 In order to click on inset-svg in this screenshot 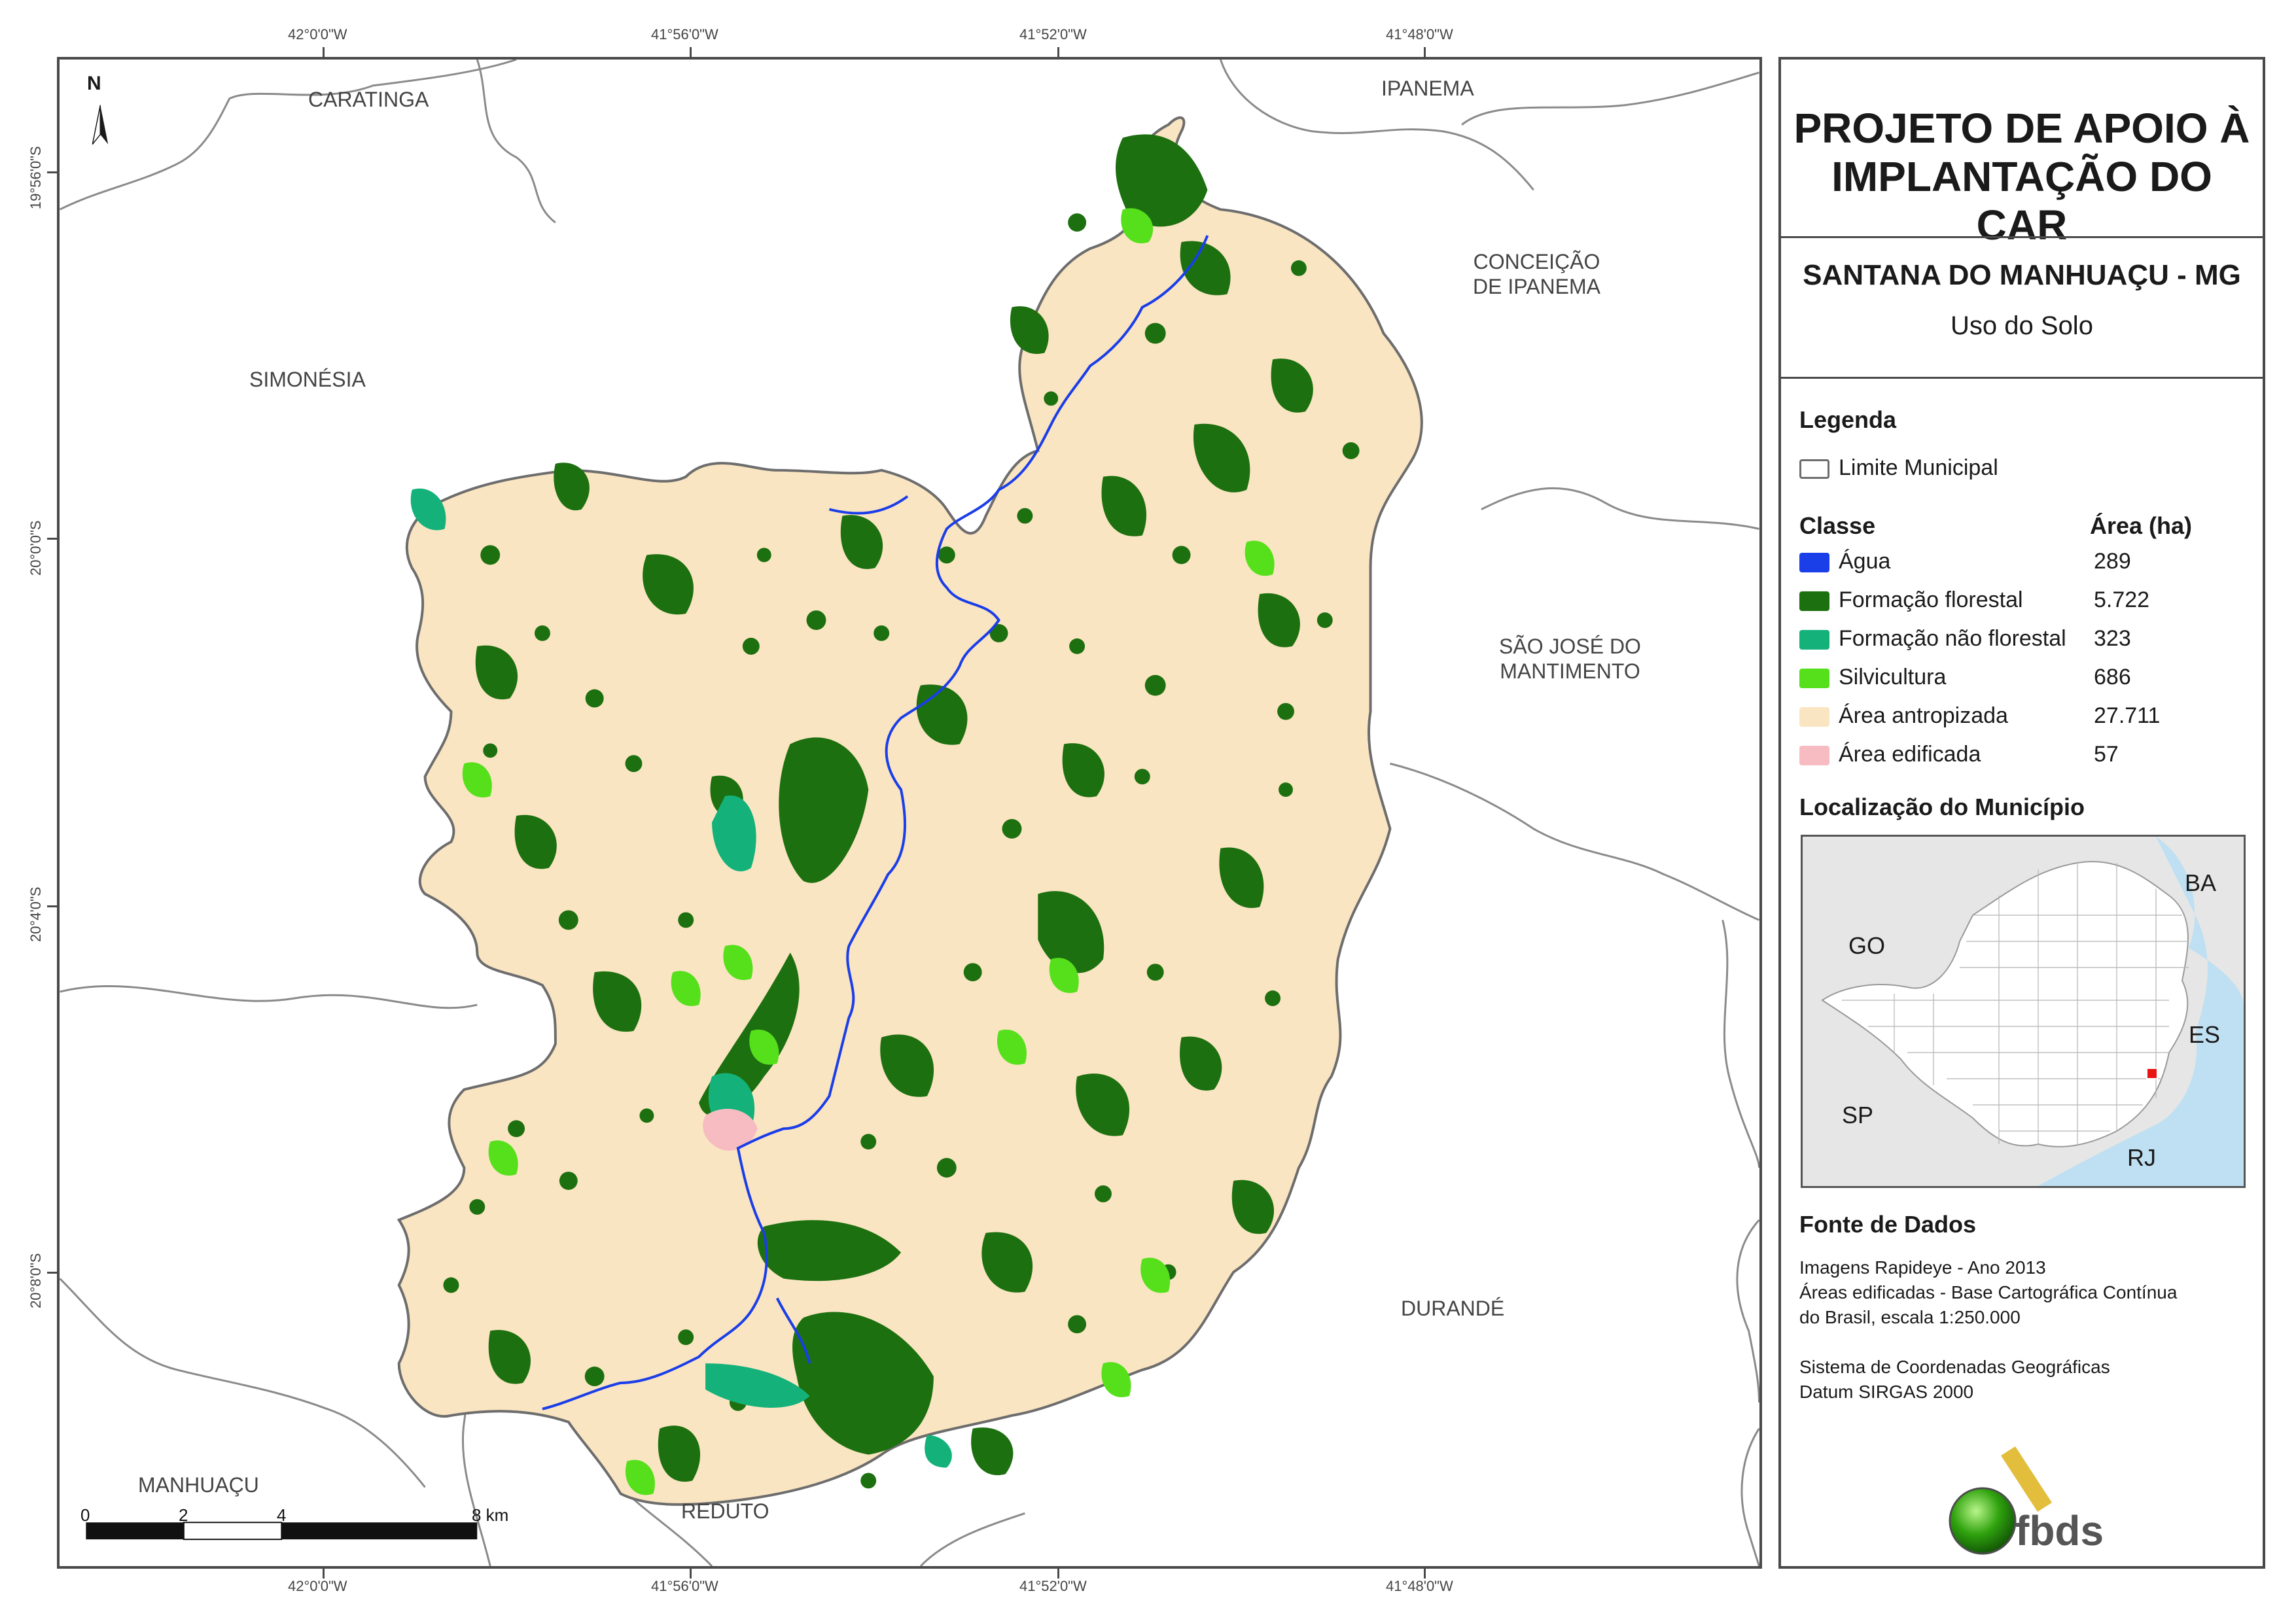, I will do `click(2032, 1011)`.